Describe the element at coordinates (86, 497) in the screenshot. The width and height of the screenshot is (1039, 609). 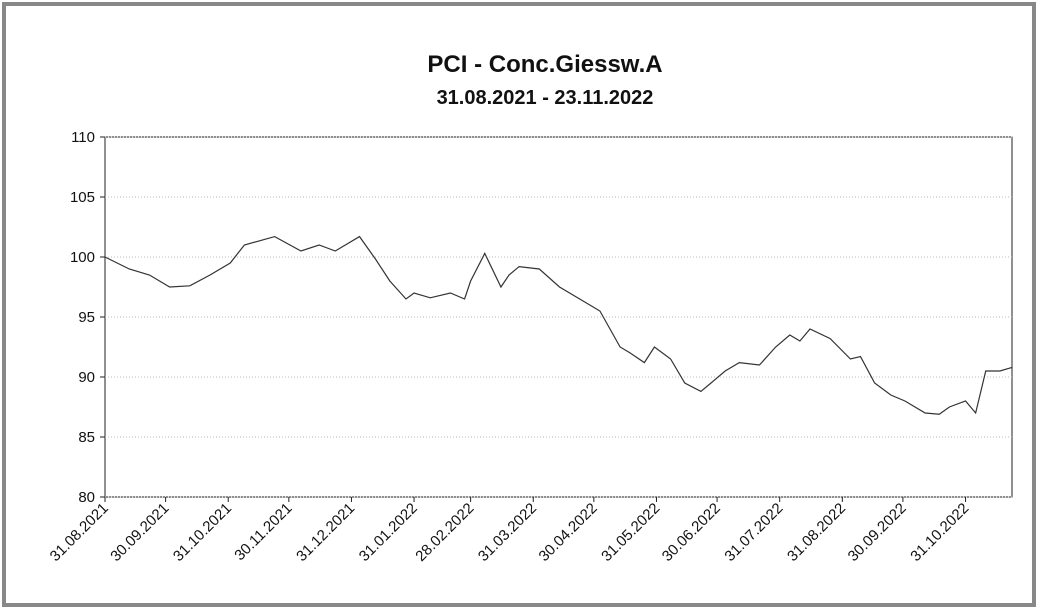
I see `y-tick-label: 80` at that location.